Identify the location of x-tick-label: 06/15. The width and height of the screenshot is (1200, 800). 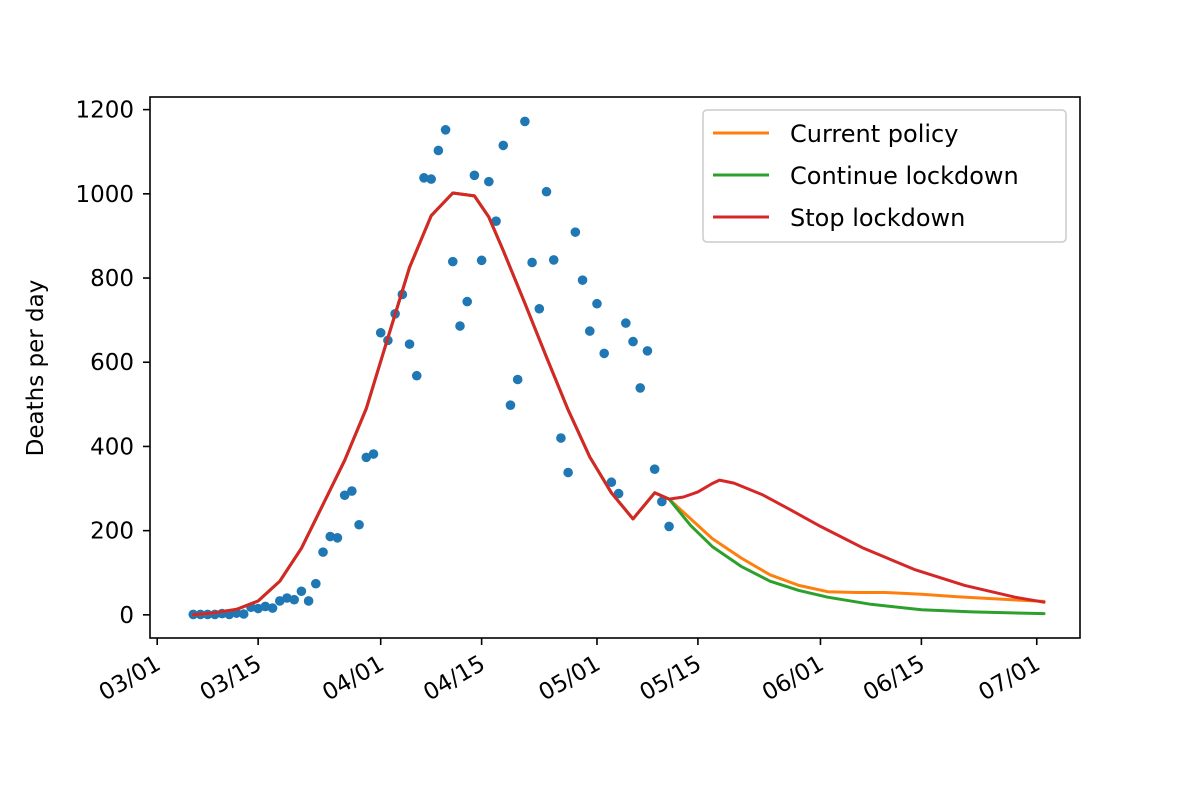
(894, 679).